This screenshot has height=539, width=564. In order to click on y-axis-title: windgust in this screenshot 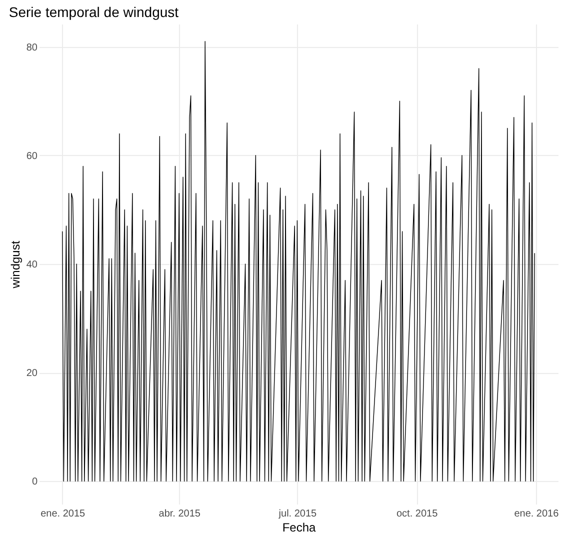, I will do `click(15, 265)`.